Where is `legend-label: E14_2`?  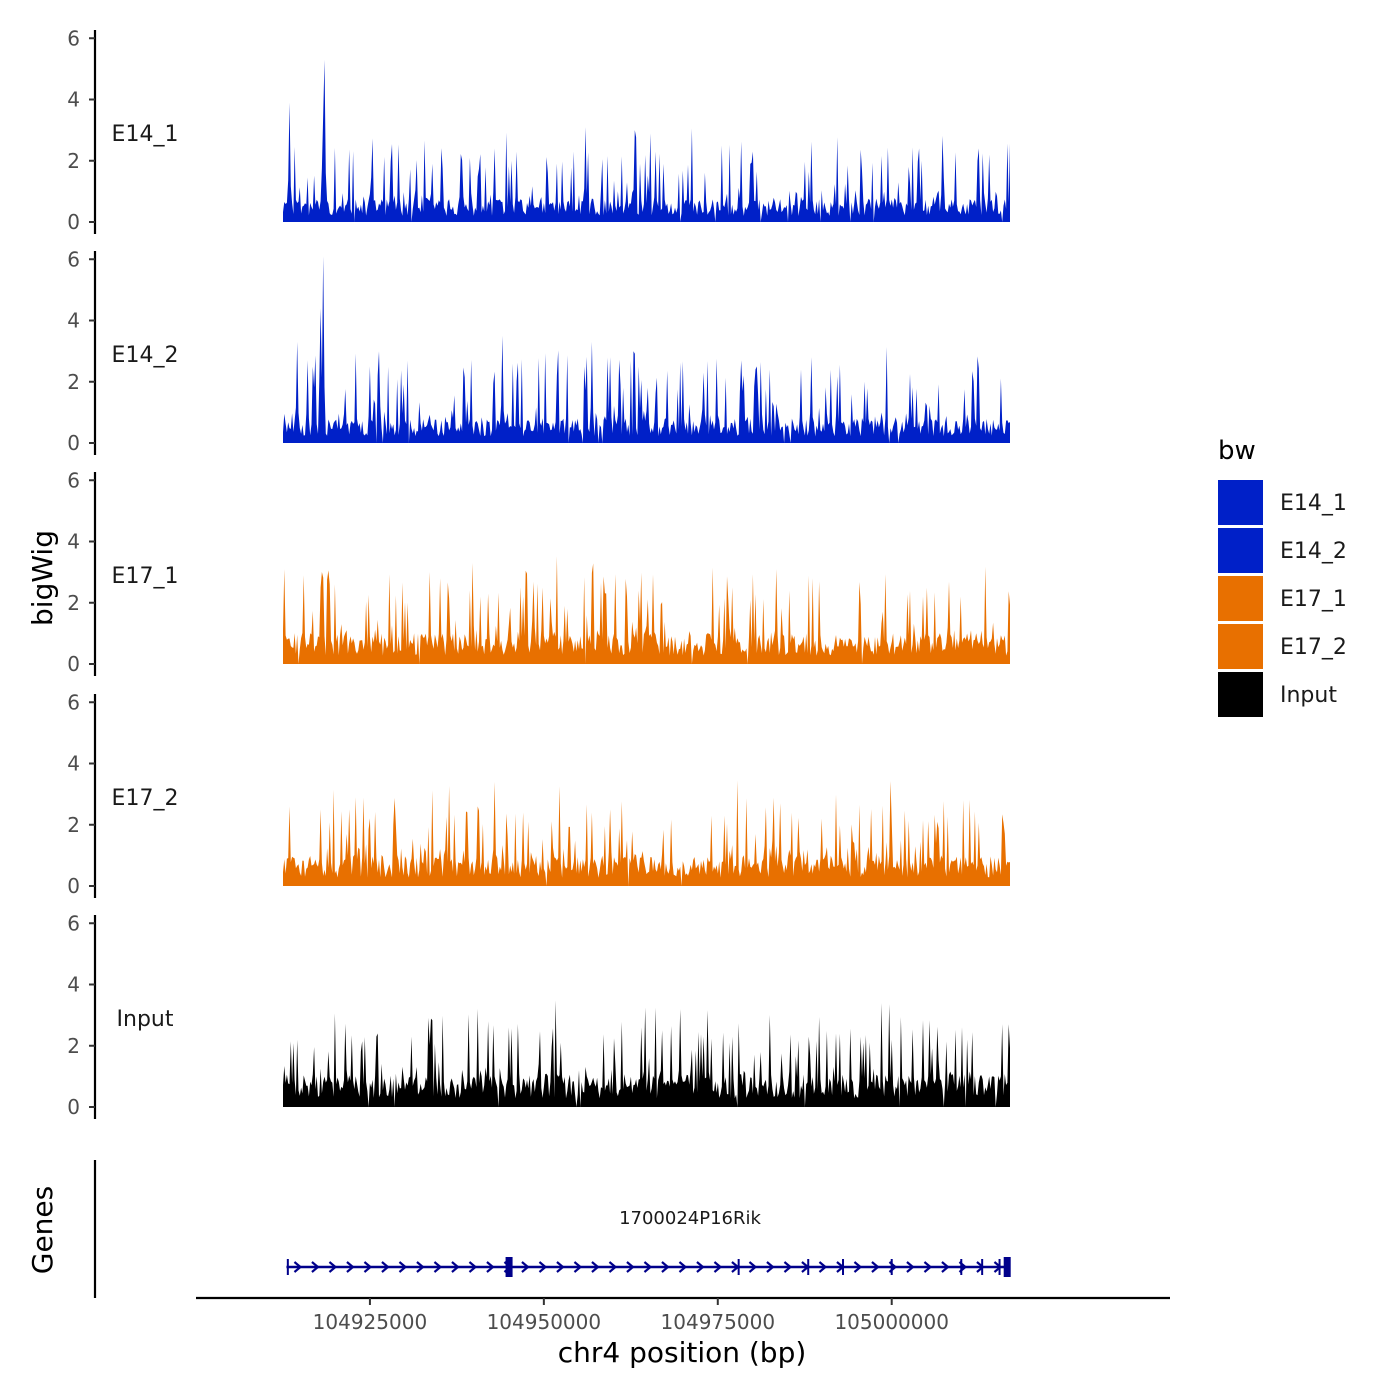 legend-label: E14_2 is located at coordinates (1313, 551).